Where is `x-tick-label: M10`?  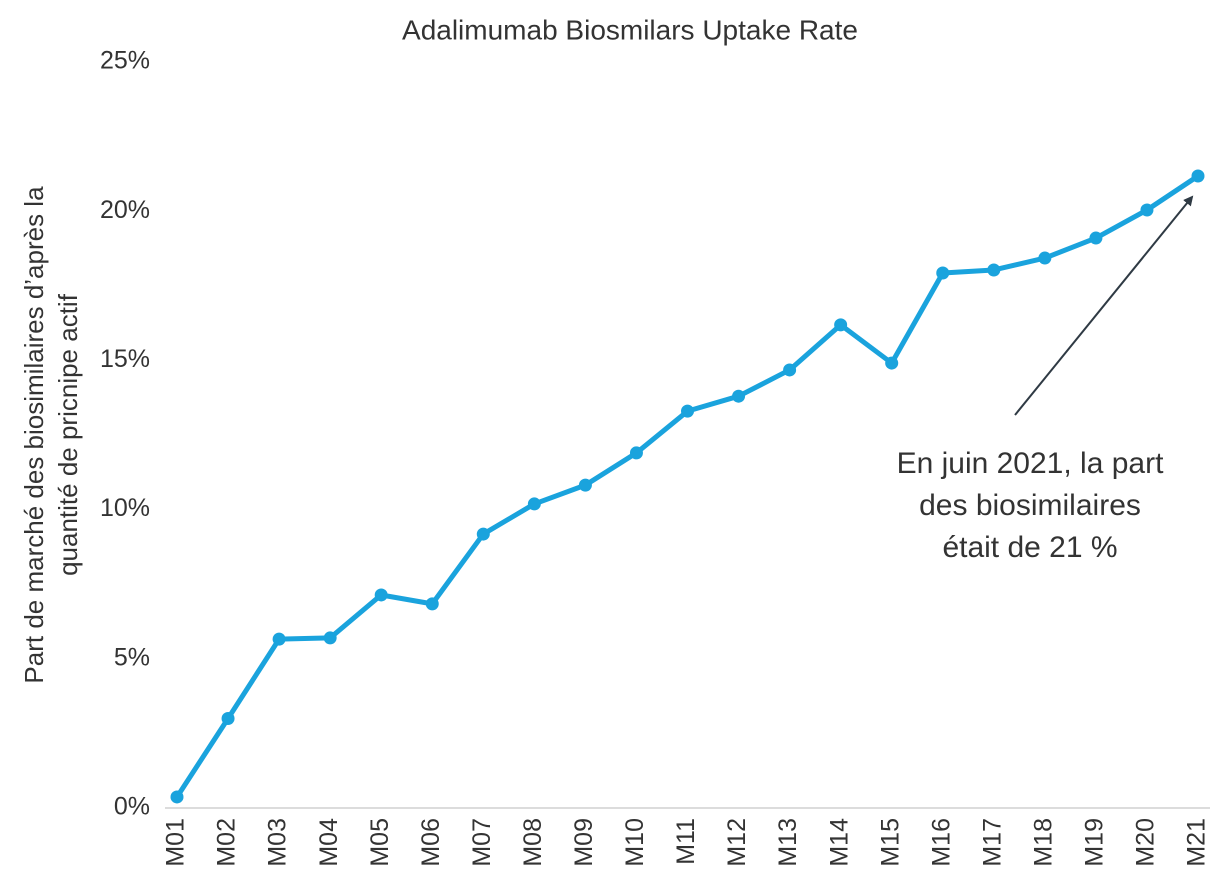 x-tick-label: M10 is located at coordinates (635, 842).